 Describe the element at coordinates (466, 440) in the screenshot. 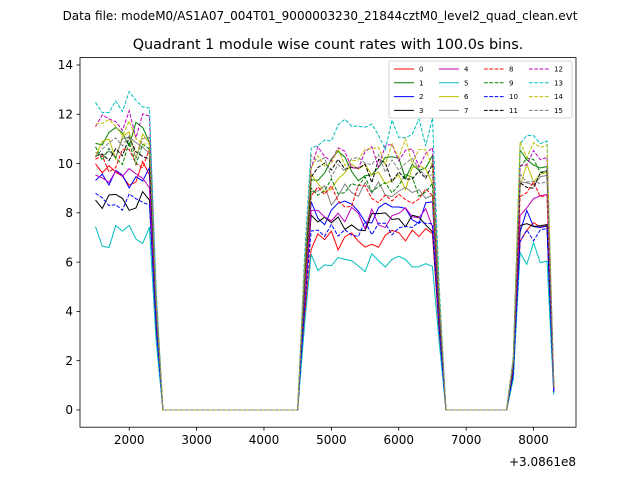

I see `x-tick-label: 7000` at that location.